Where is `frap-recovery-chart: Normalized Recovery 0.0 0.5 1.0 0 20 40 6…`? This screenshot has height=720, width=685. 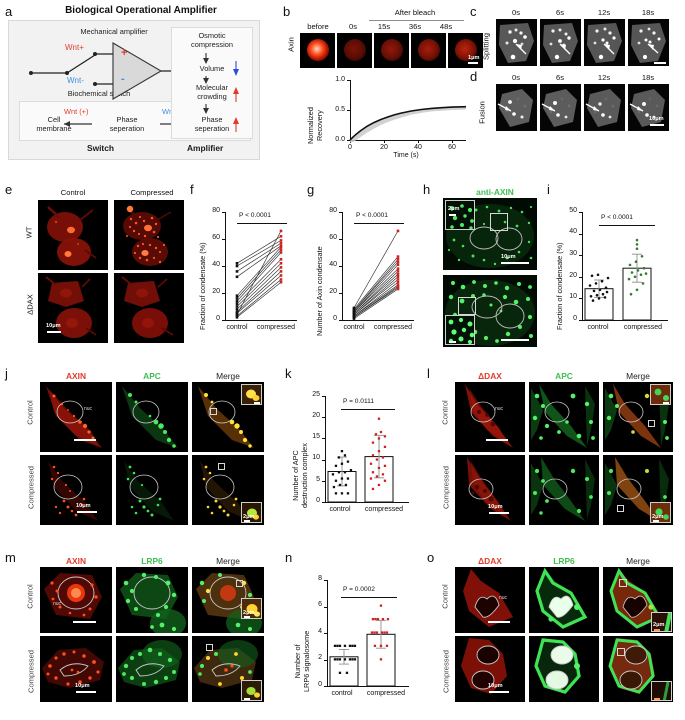
frap-recovery-chart: Normalized Recovery 0.0 0.5 1.0 0 20 40 6… is located at coordinates (390, 118).